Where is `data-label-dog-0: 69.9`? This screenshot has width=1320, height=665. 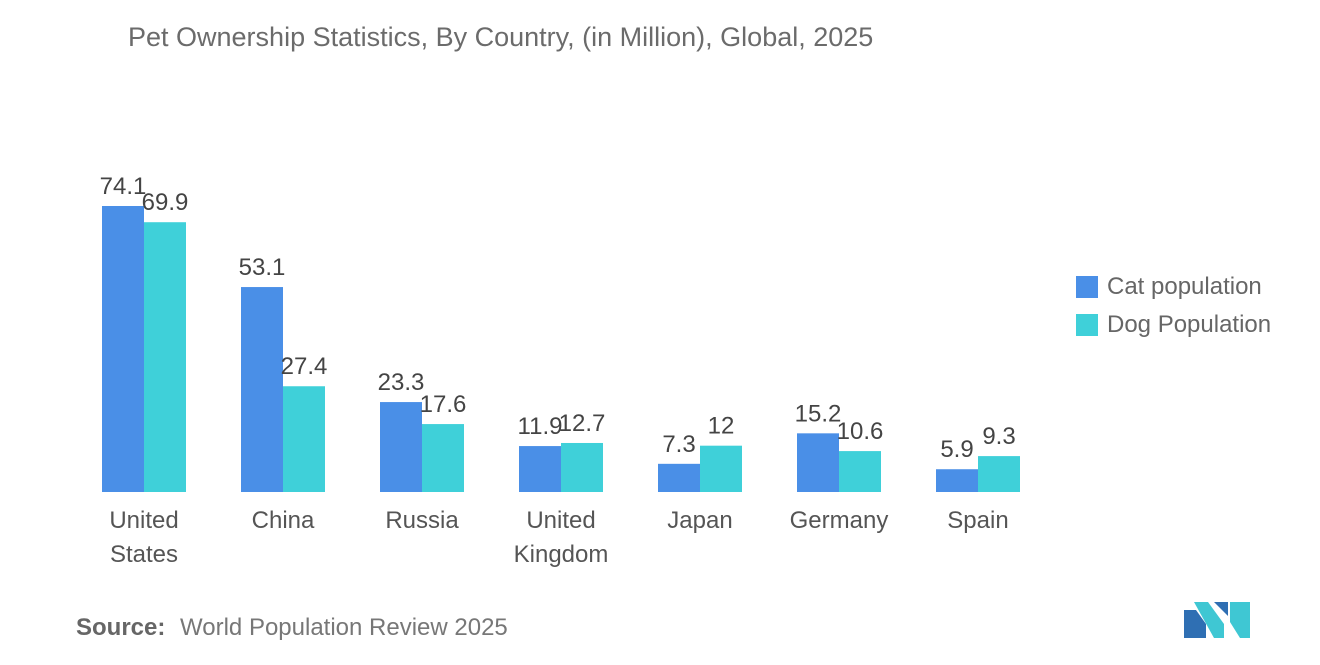 data-label-dog-0: 69.9 is located at coordinates (165, 202).